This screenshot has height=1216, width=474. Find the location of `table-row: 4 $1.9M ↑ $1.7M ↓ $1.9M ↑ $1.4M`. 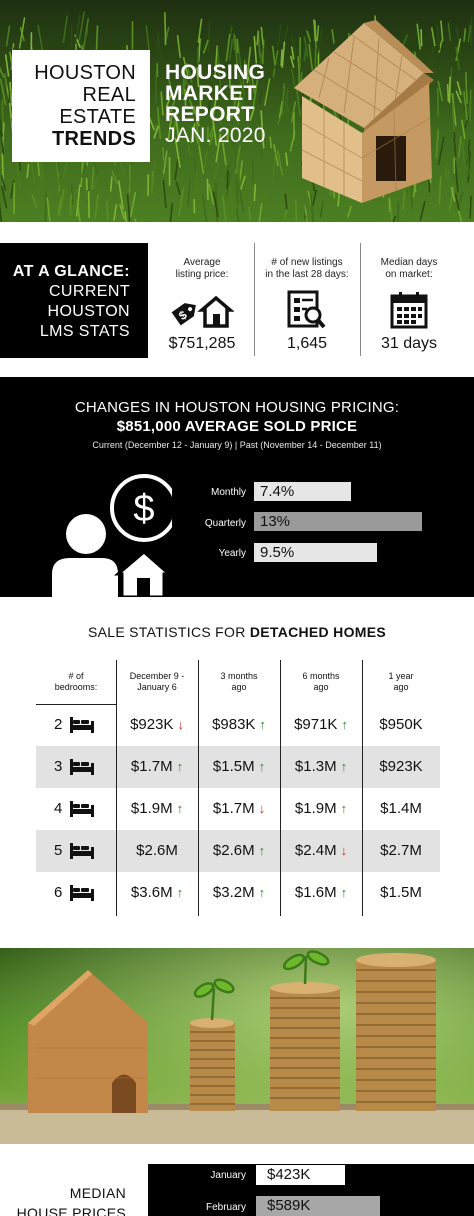

table-row: 4 $1.9M ↑ $1.7M ↓ $1.9M ↑ $1.4M is located at coordinates (238, 809).